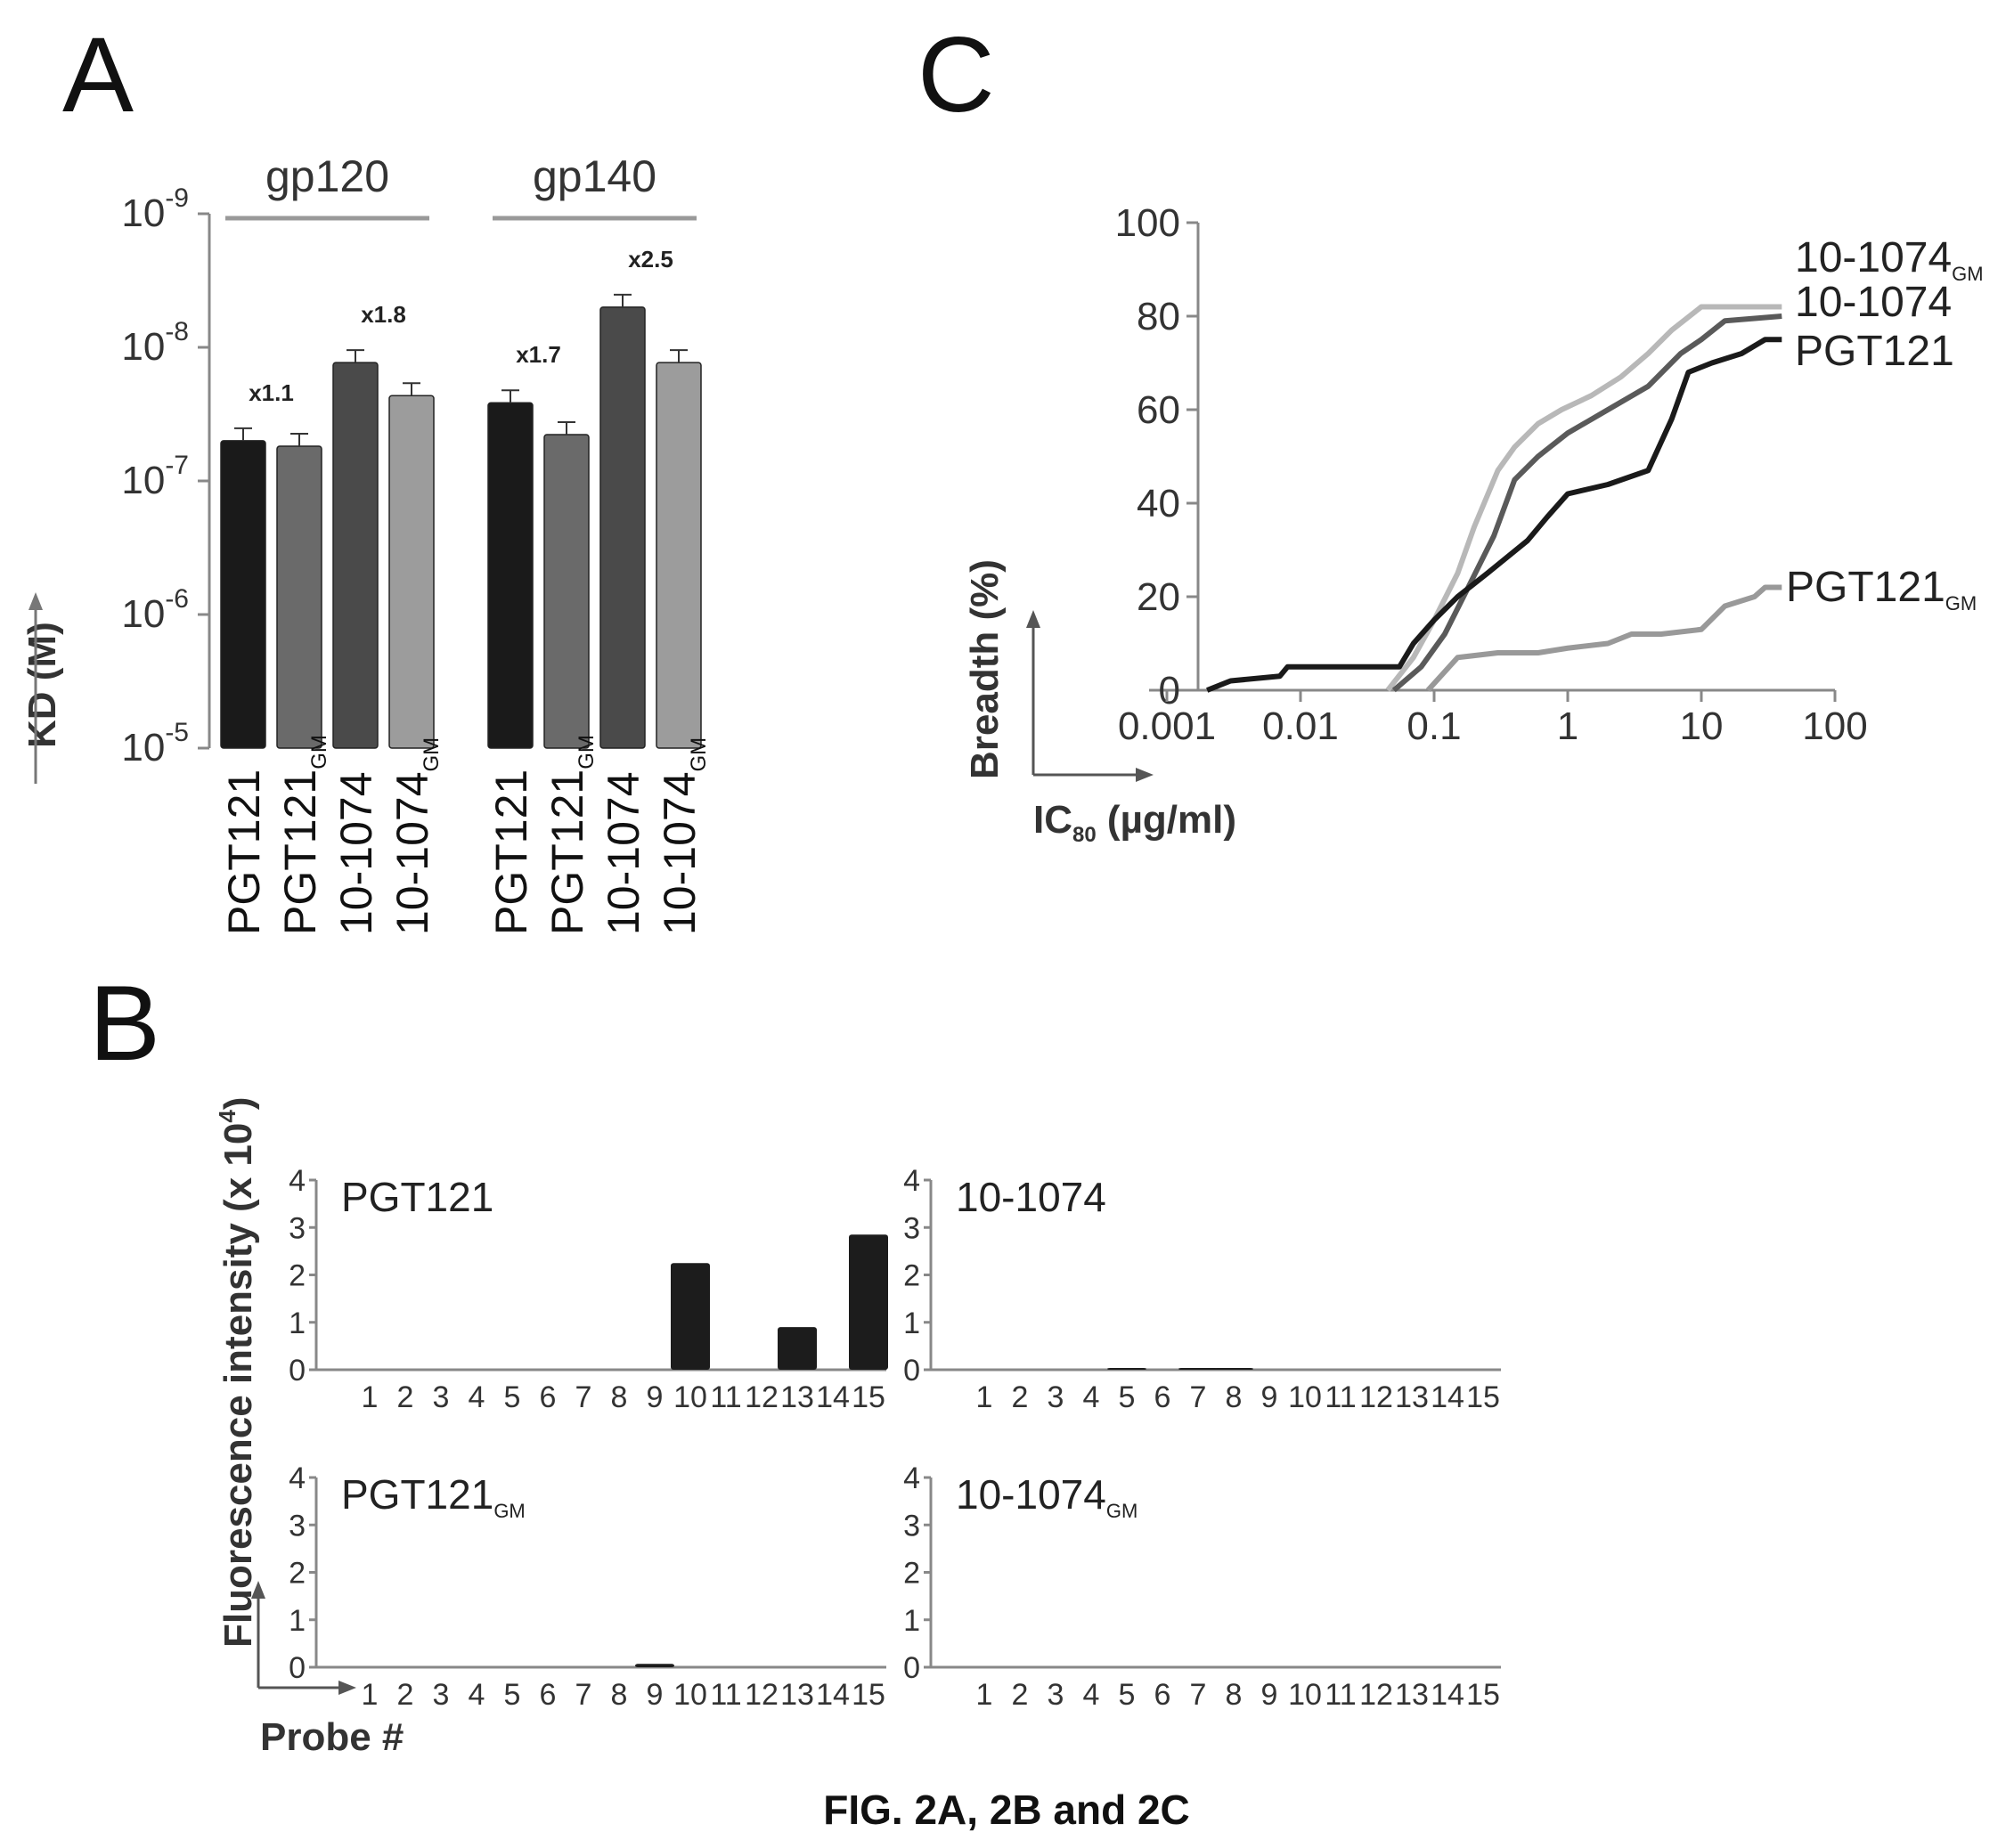 Image resolution: width=2014 pixels, height=1848 pixels. I want to click on panel-b-y-tick-label: 0, so click(298, 1371).